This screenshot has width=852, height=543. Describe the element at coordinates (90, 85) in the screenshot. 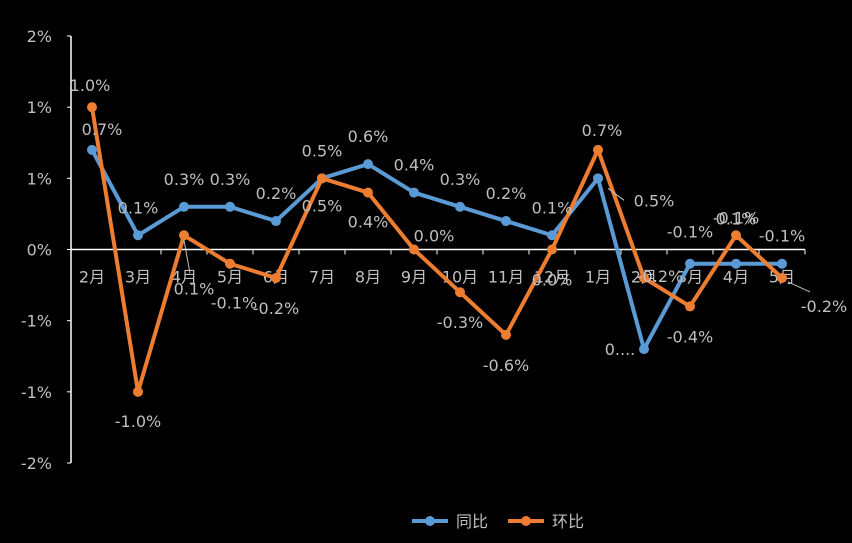

I see `data-label: 1.0%` at that location.